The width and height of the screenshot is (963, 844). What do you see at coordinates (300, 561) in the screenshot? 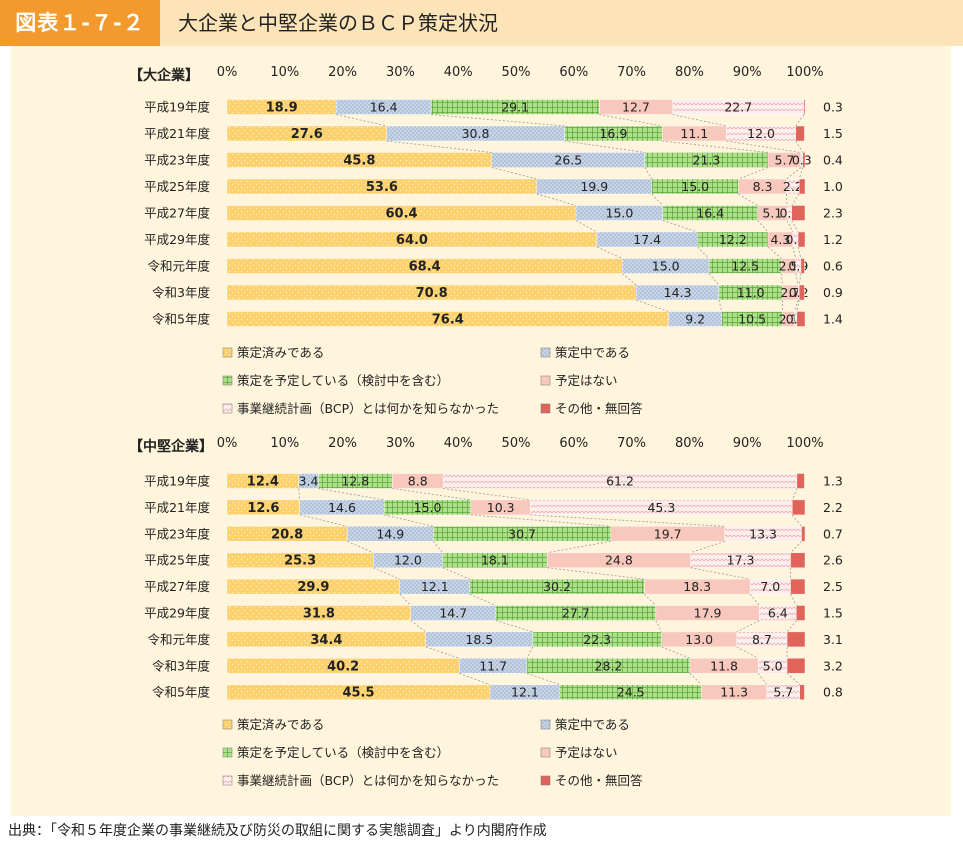
I see `midsize-data-label-formulated: 25.3` at bounding box center [300, 561].